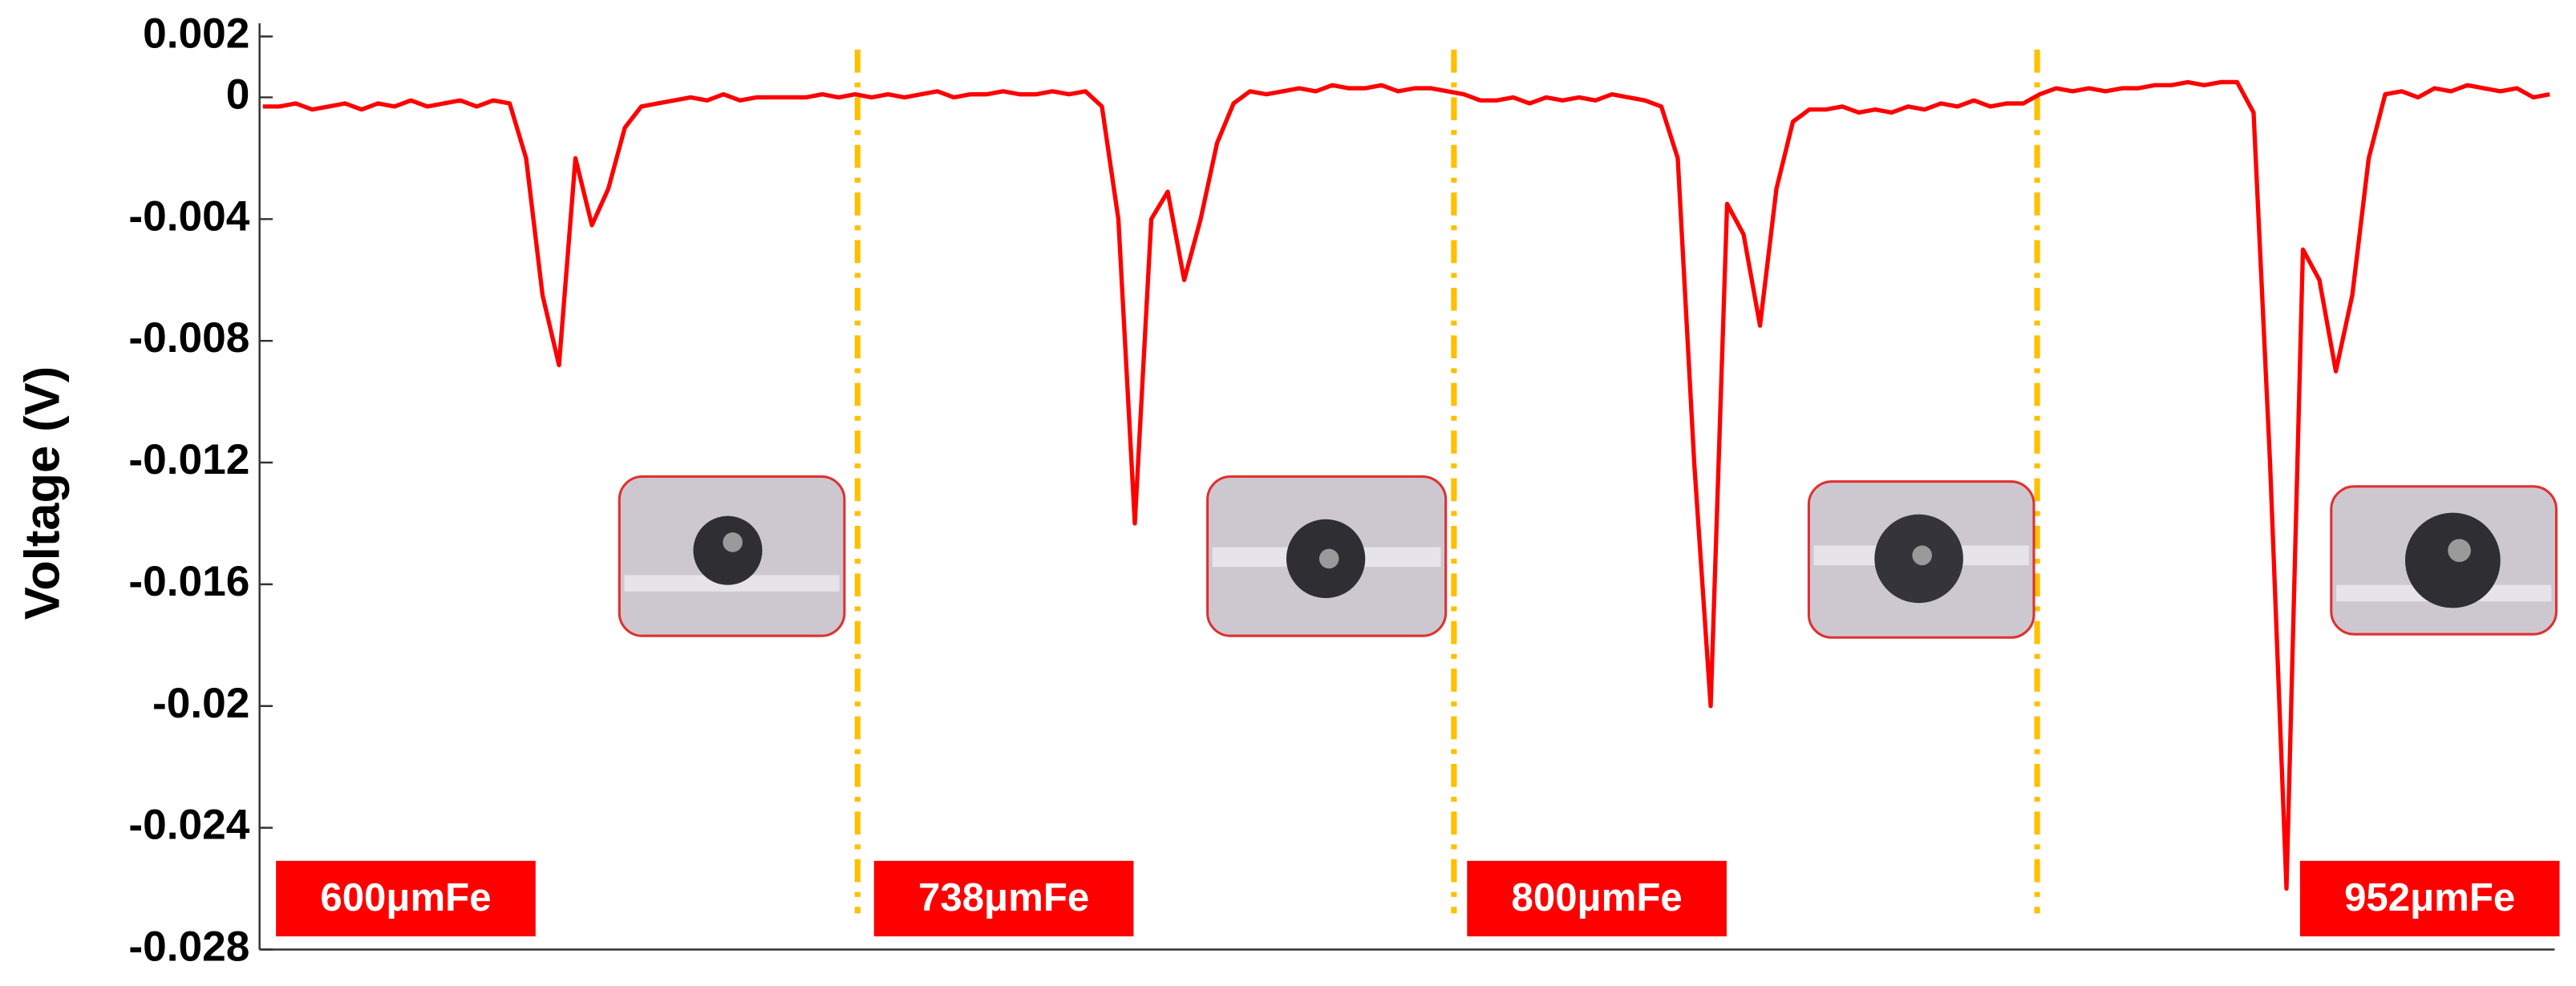 This screenshot has height=986, width=2576. I want to click on y-tick-label: -0.004, so click(189, 216).